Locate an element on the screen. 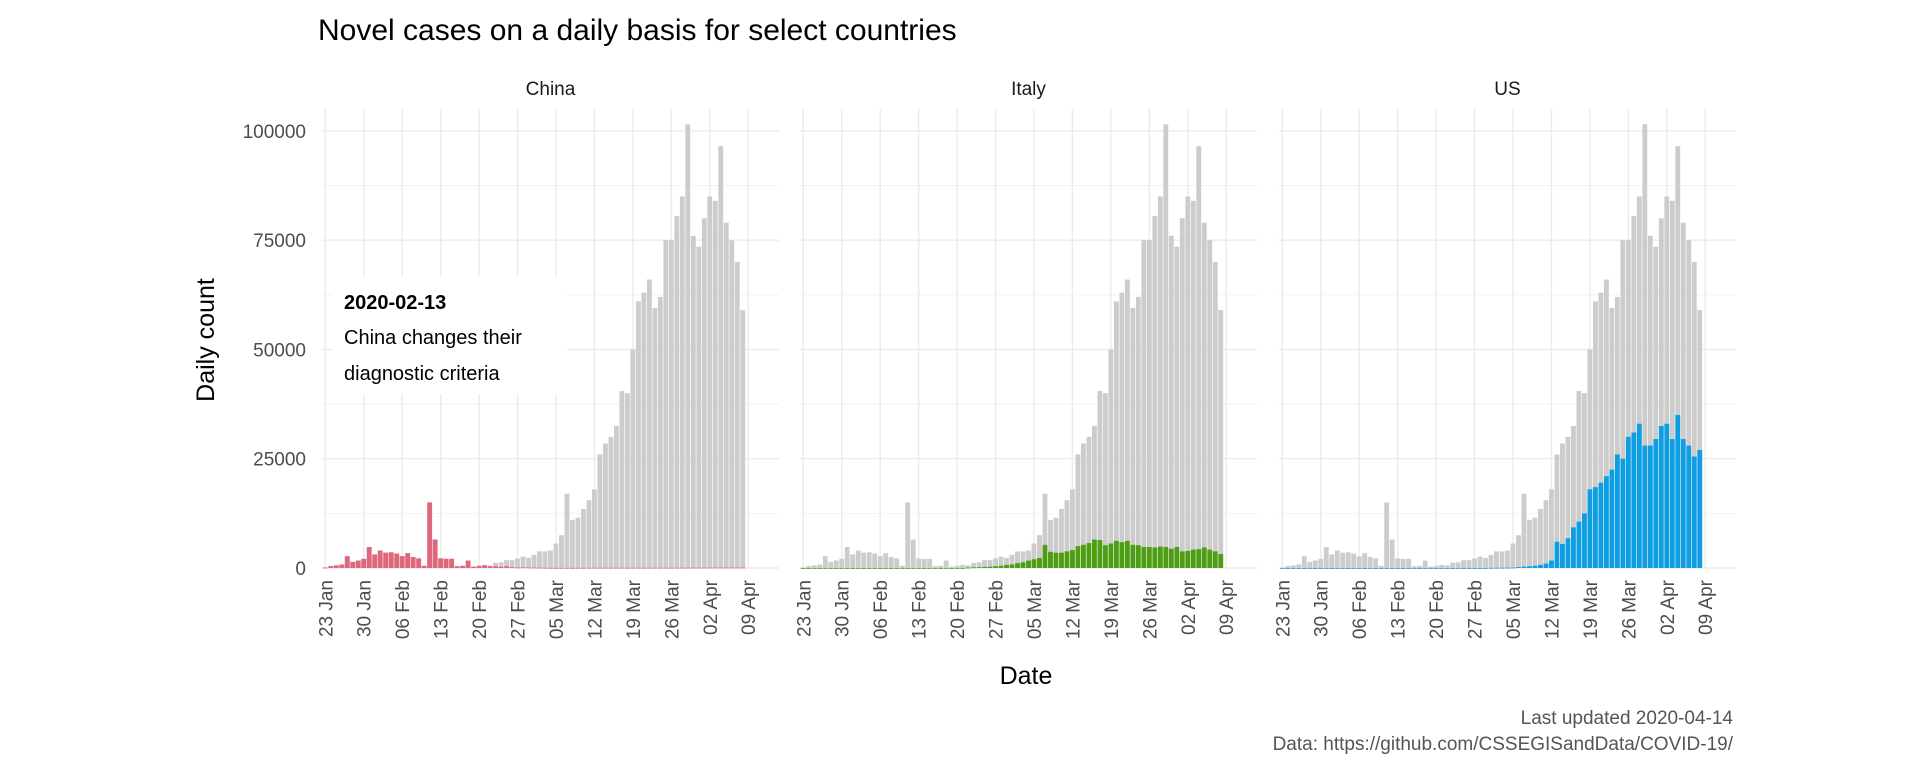 This screenshot has width=1920, height=773. x-tick-label: 30 Jan is located at coordinates (1322, 608).